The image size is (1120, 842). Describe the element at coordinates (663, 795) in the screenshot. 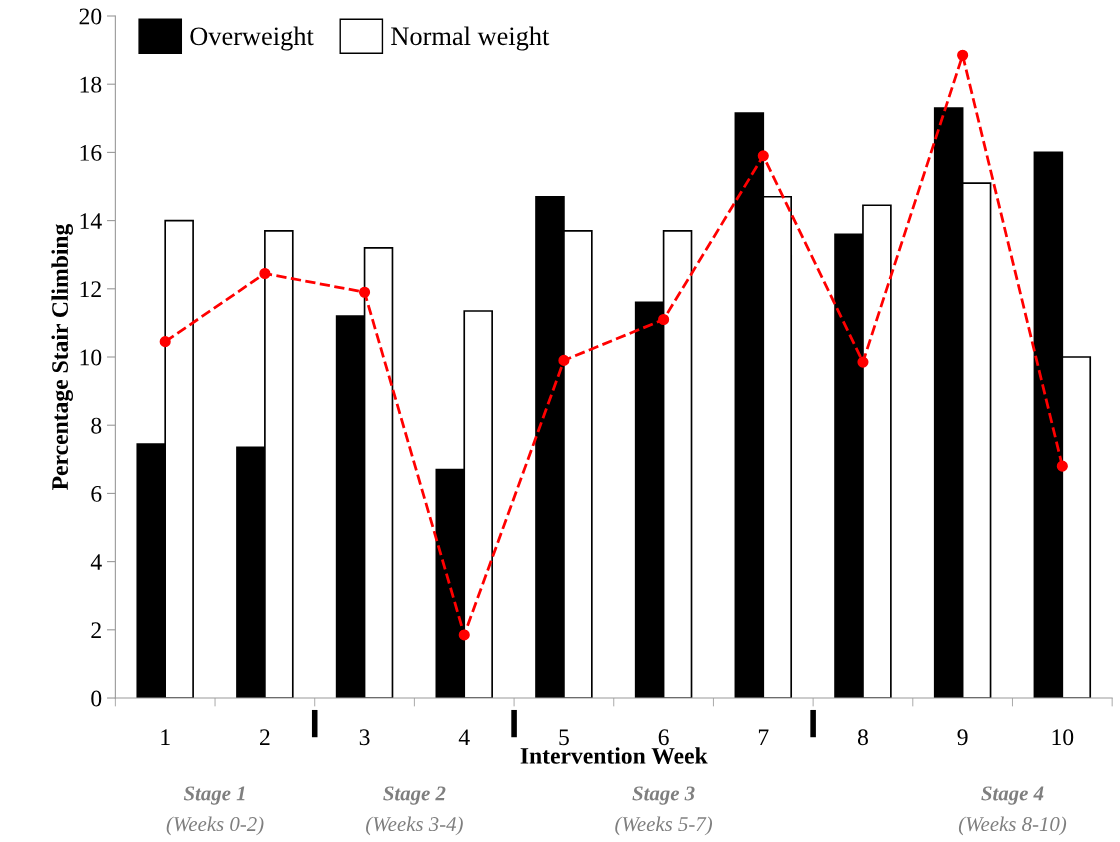

I see `text: Stage 3` at that location.